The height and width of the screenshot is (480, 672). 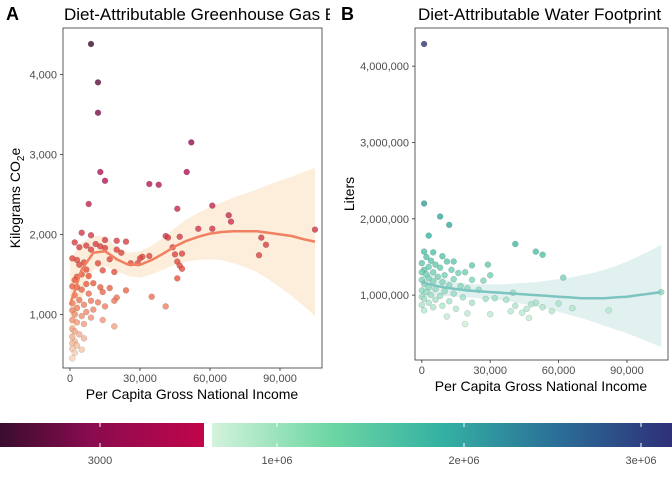 I want to click on panel-a-fit-line, so click(x=192, y=267).